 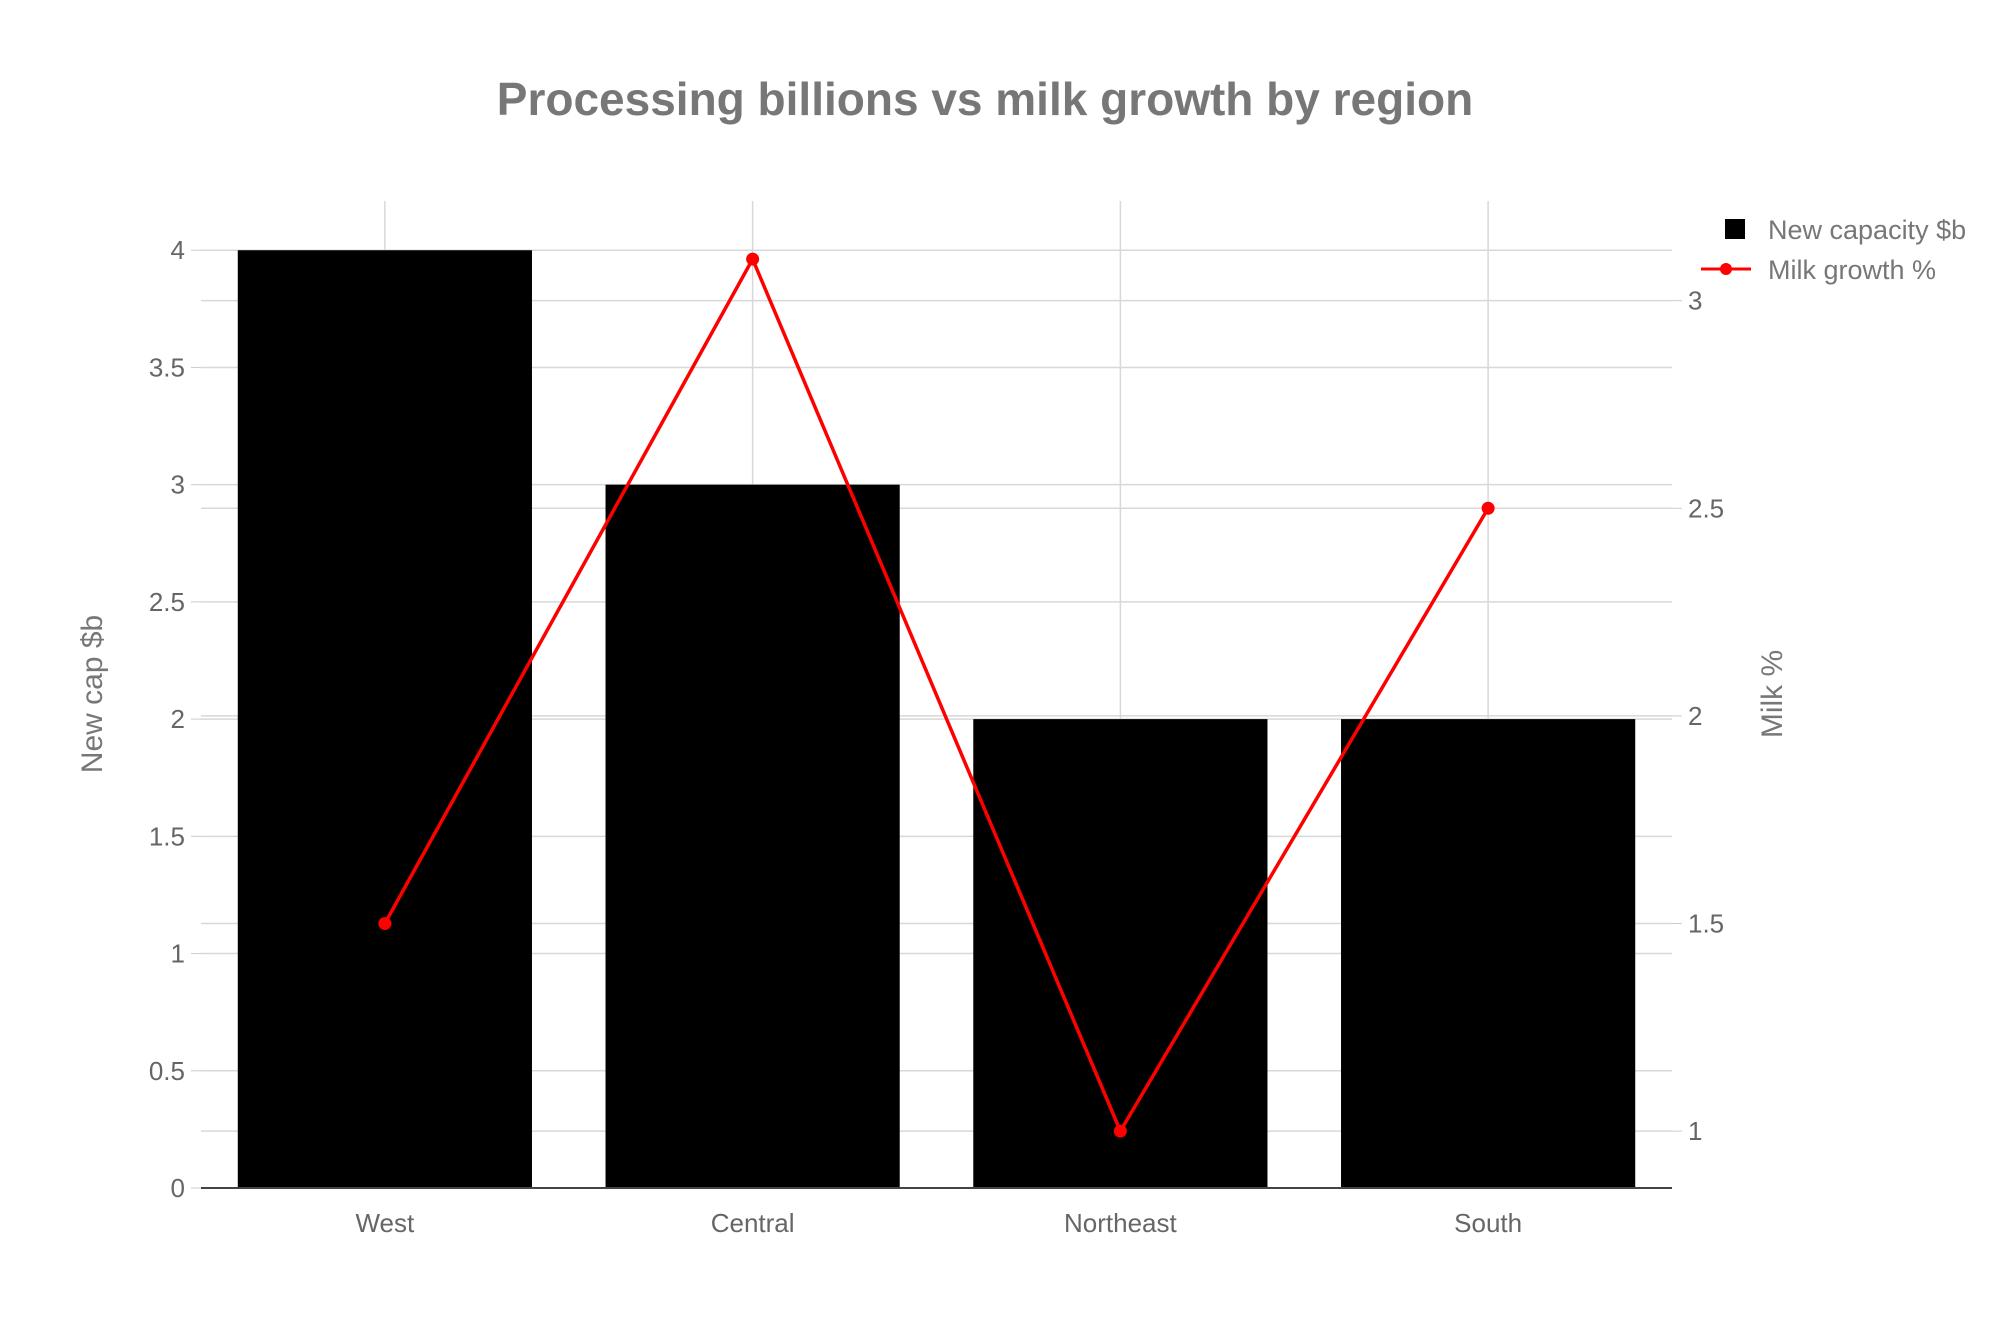 I want to click on point-central, so click(x=753, y=259).